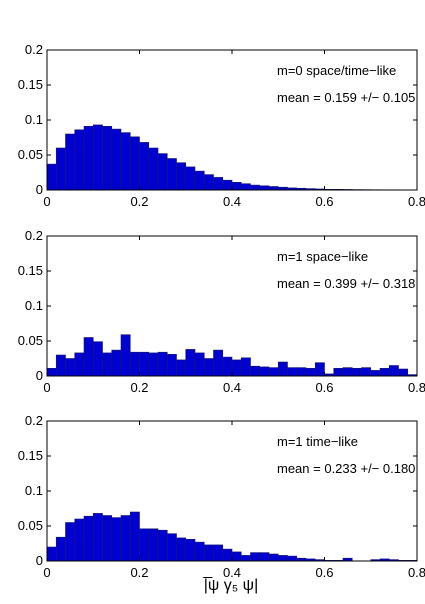 The height and width of the screenshot is (604, 425). I want to click on panel-annotation-mean: mean = 0.233 +/− 0.180, so click(346, 468).